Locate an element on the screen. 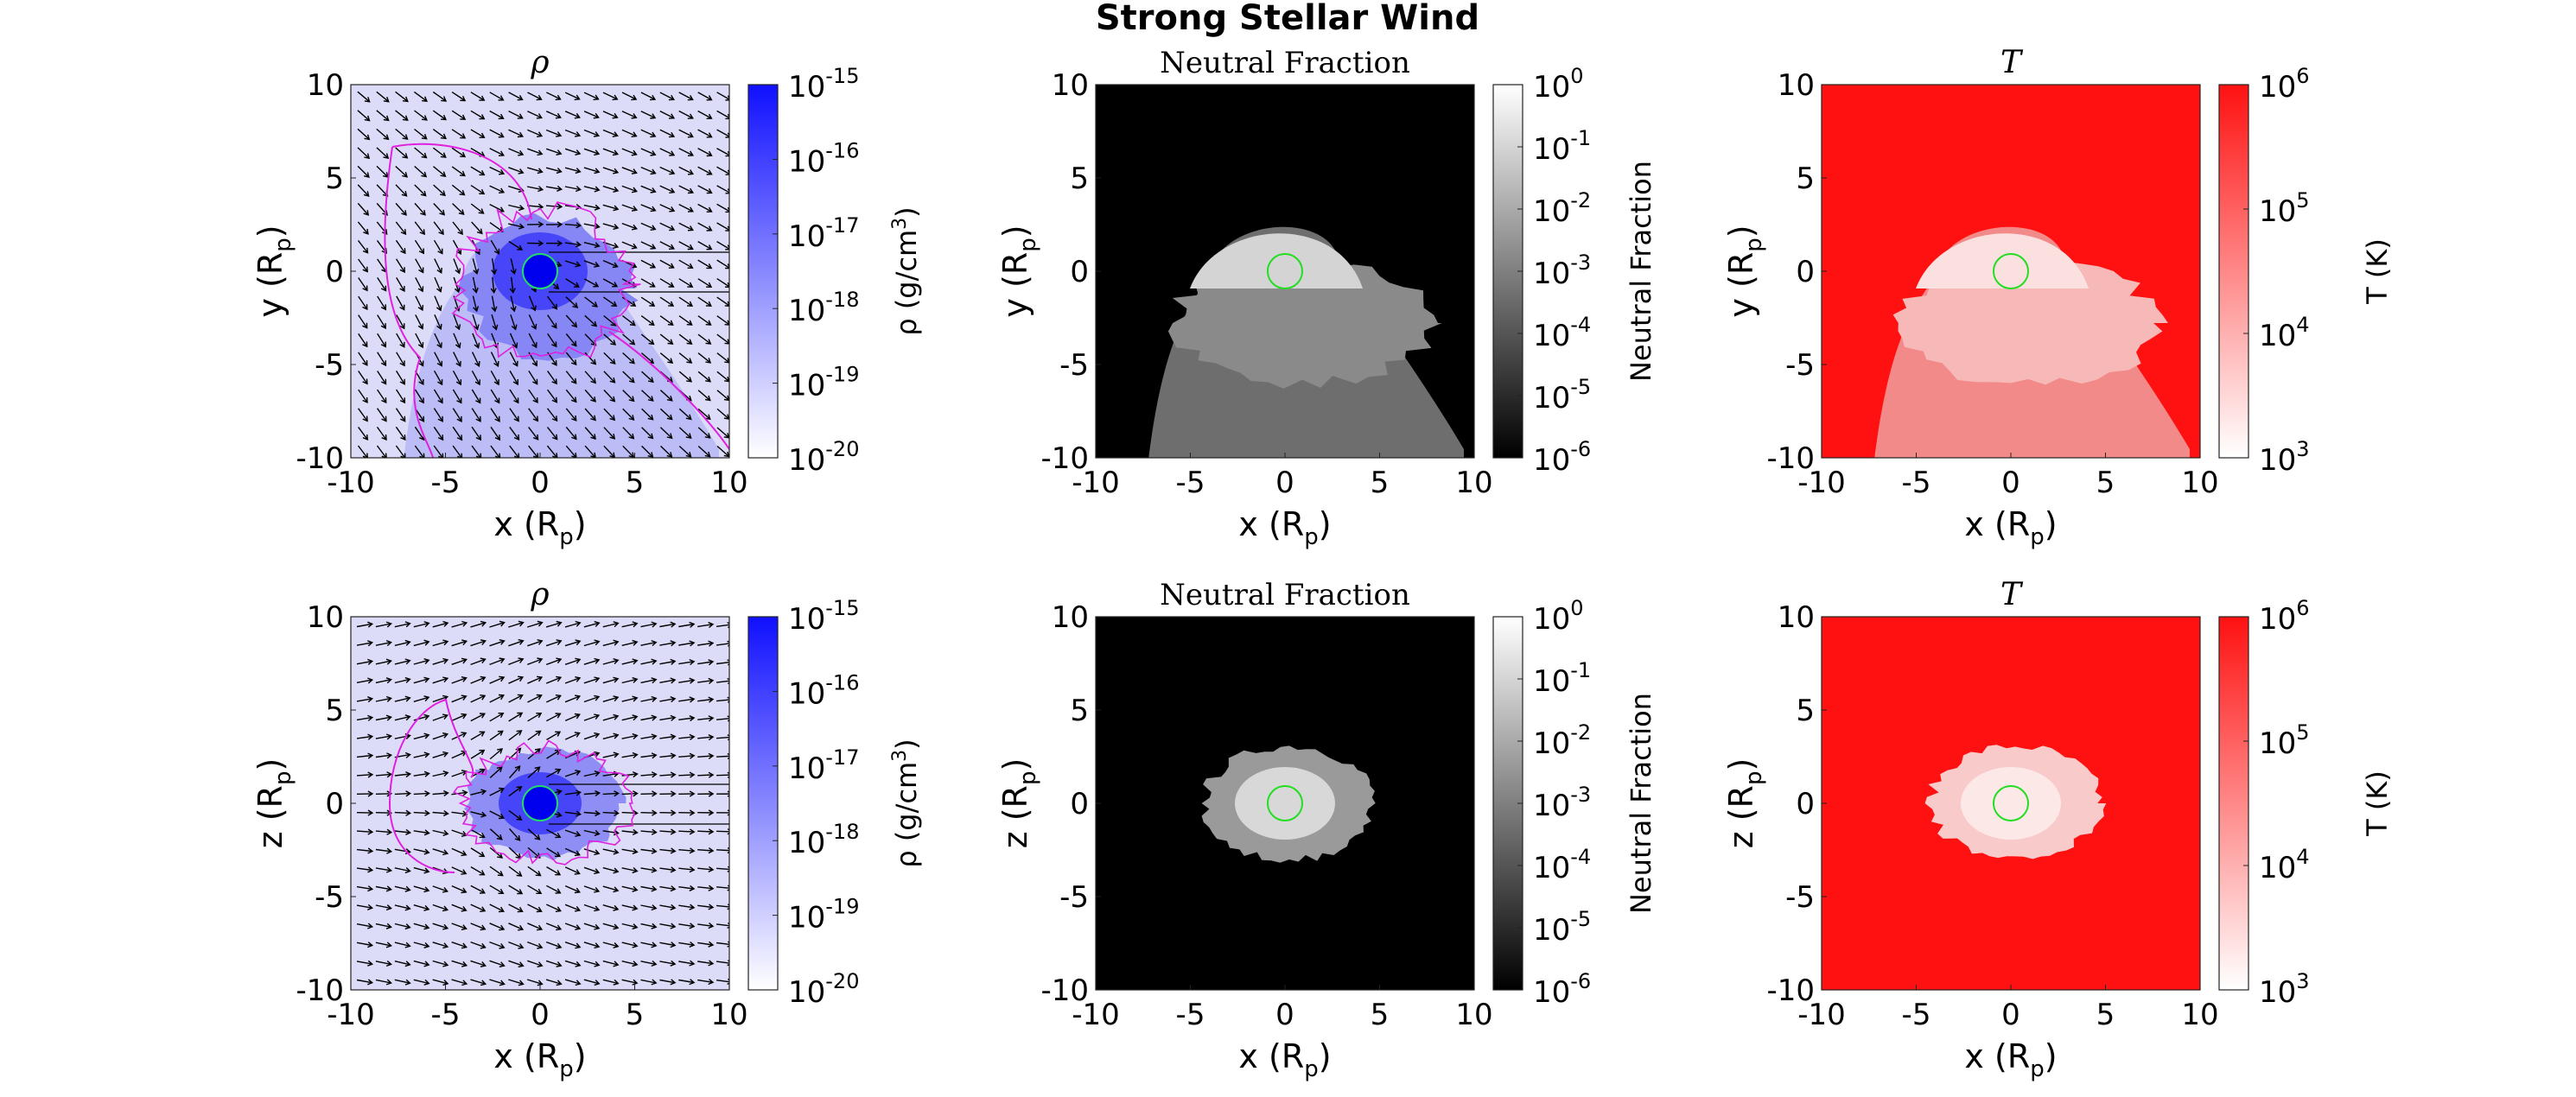 The height and width of the screenshot is (1097, 2576). colorbar-tick-label: 10⁵ is located at coordinates (2285, 208).